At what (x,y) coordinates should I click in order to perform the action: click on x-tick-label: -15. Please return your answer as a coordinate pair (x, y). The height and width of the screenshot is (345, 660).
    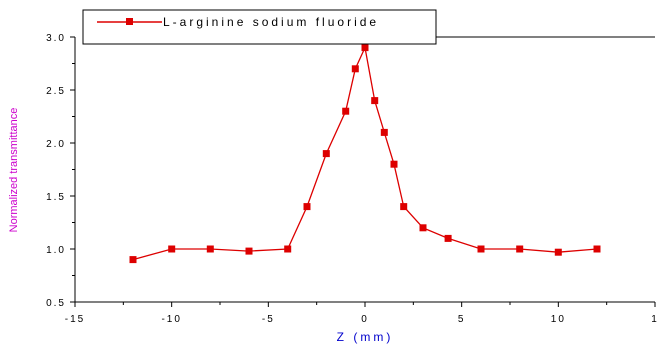
    Looking at the image, I should click on (75, 319).